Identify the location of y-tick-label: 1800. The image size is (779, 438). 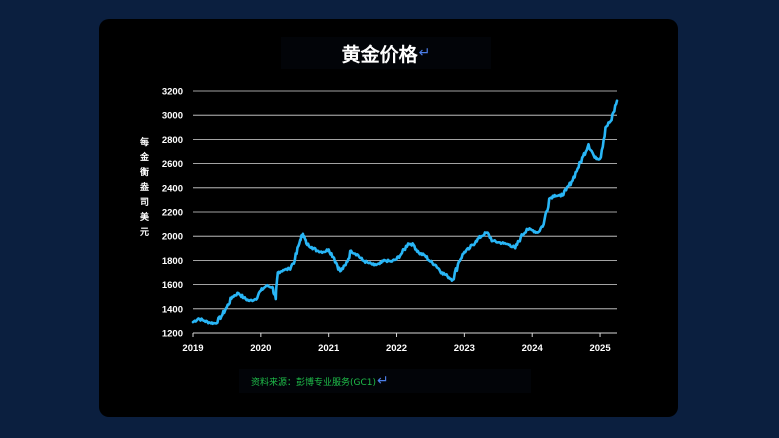
(172, 261).